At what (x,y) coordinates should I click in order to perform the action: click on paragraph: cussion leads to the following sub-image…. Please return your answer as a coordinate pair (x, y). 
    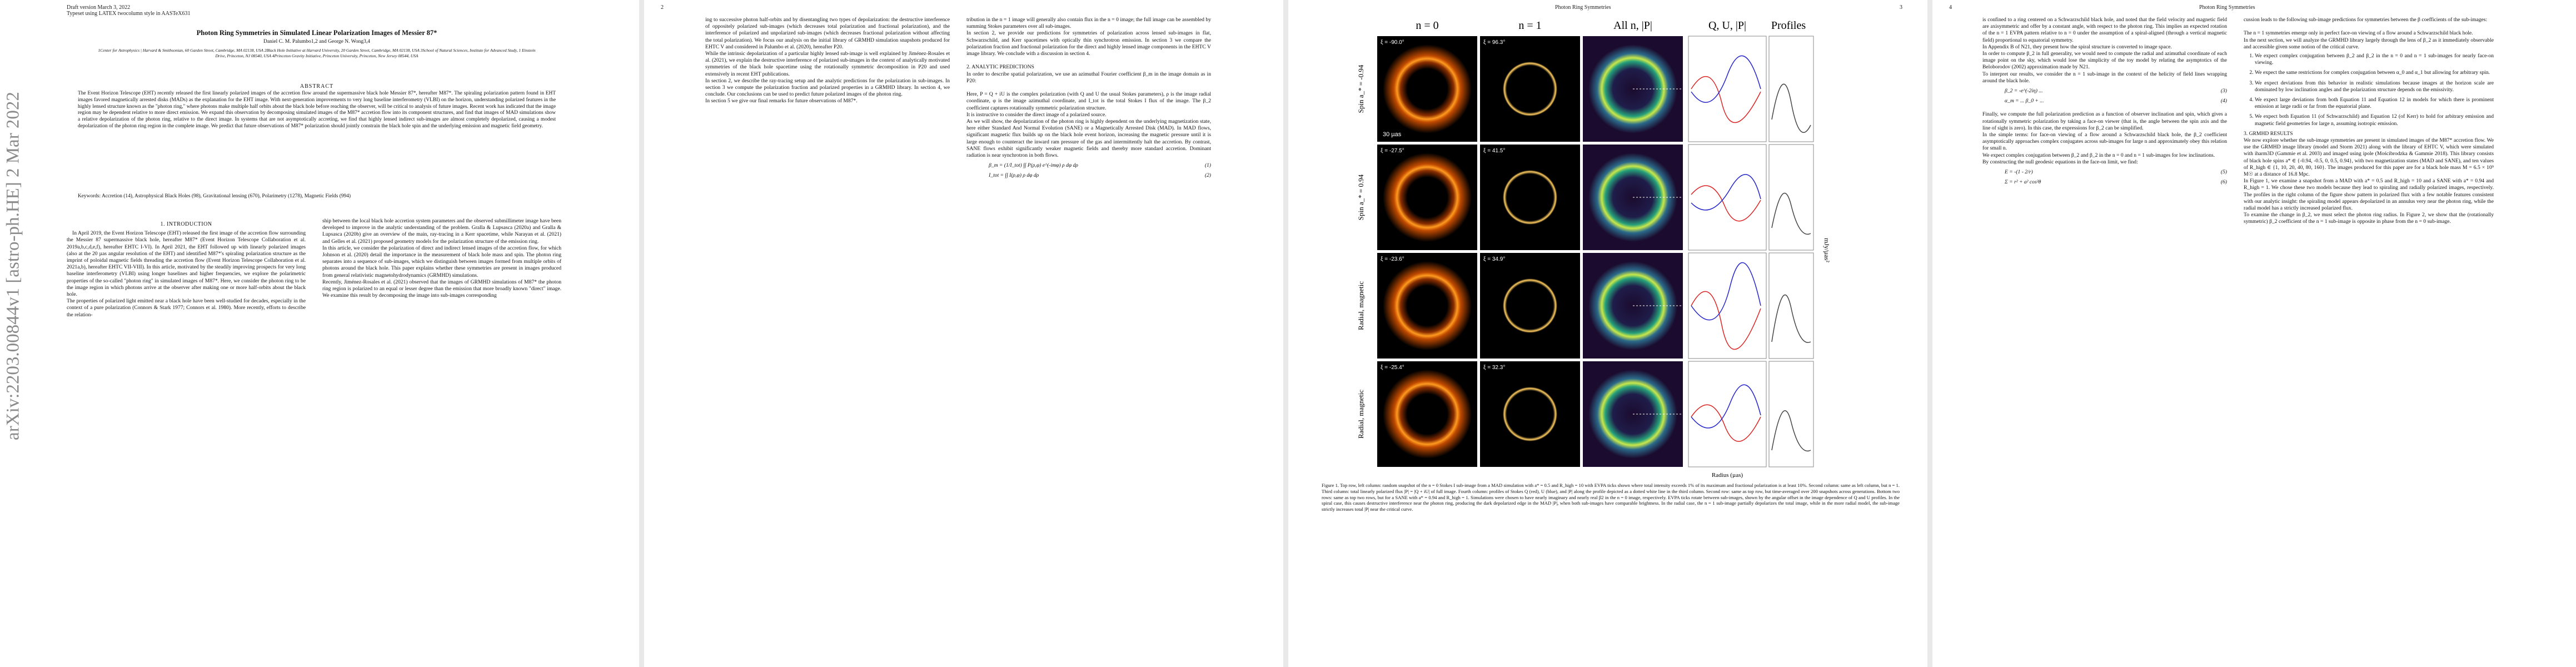
    Looking at the image, I should click on (2369, 33).